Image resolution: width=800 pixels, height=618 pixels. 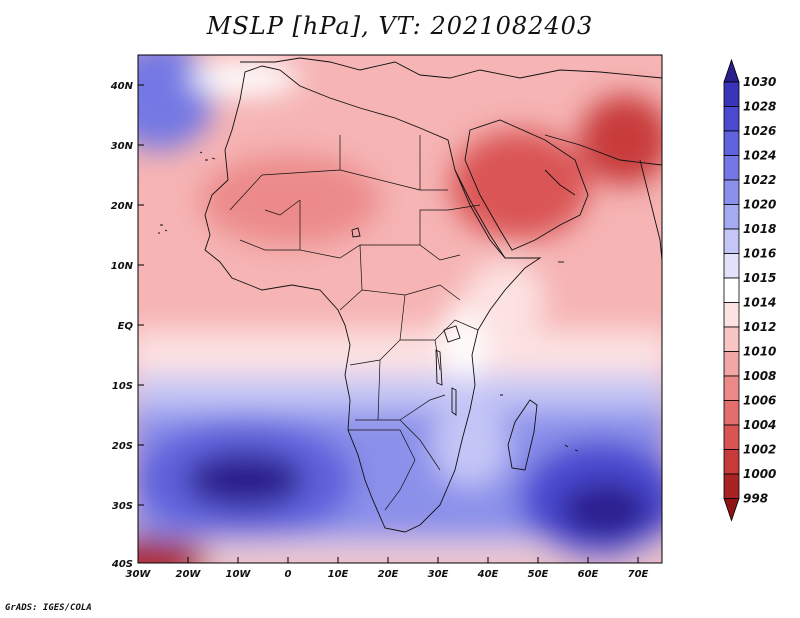 I want to click on lon-label: 20W, so click(x=189, y=574).